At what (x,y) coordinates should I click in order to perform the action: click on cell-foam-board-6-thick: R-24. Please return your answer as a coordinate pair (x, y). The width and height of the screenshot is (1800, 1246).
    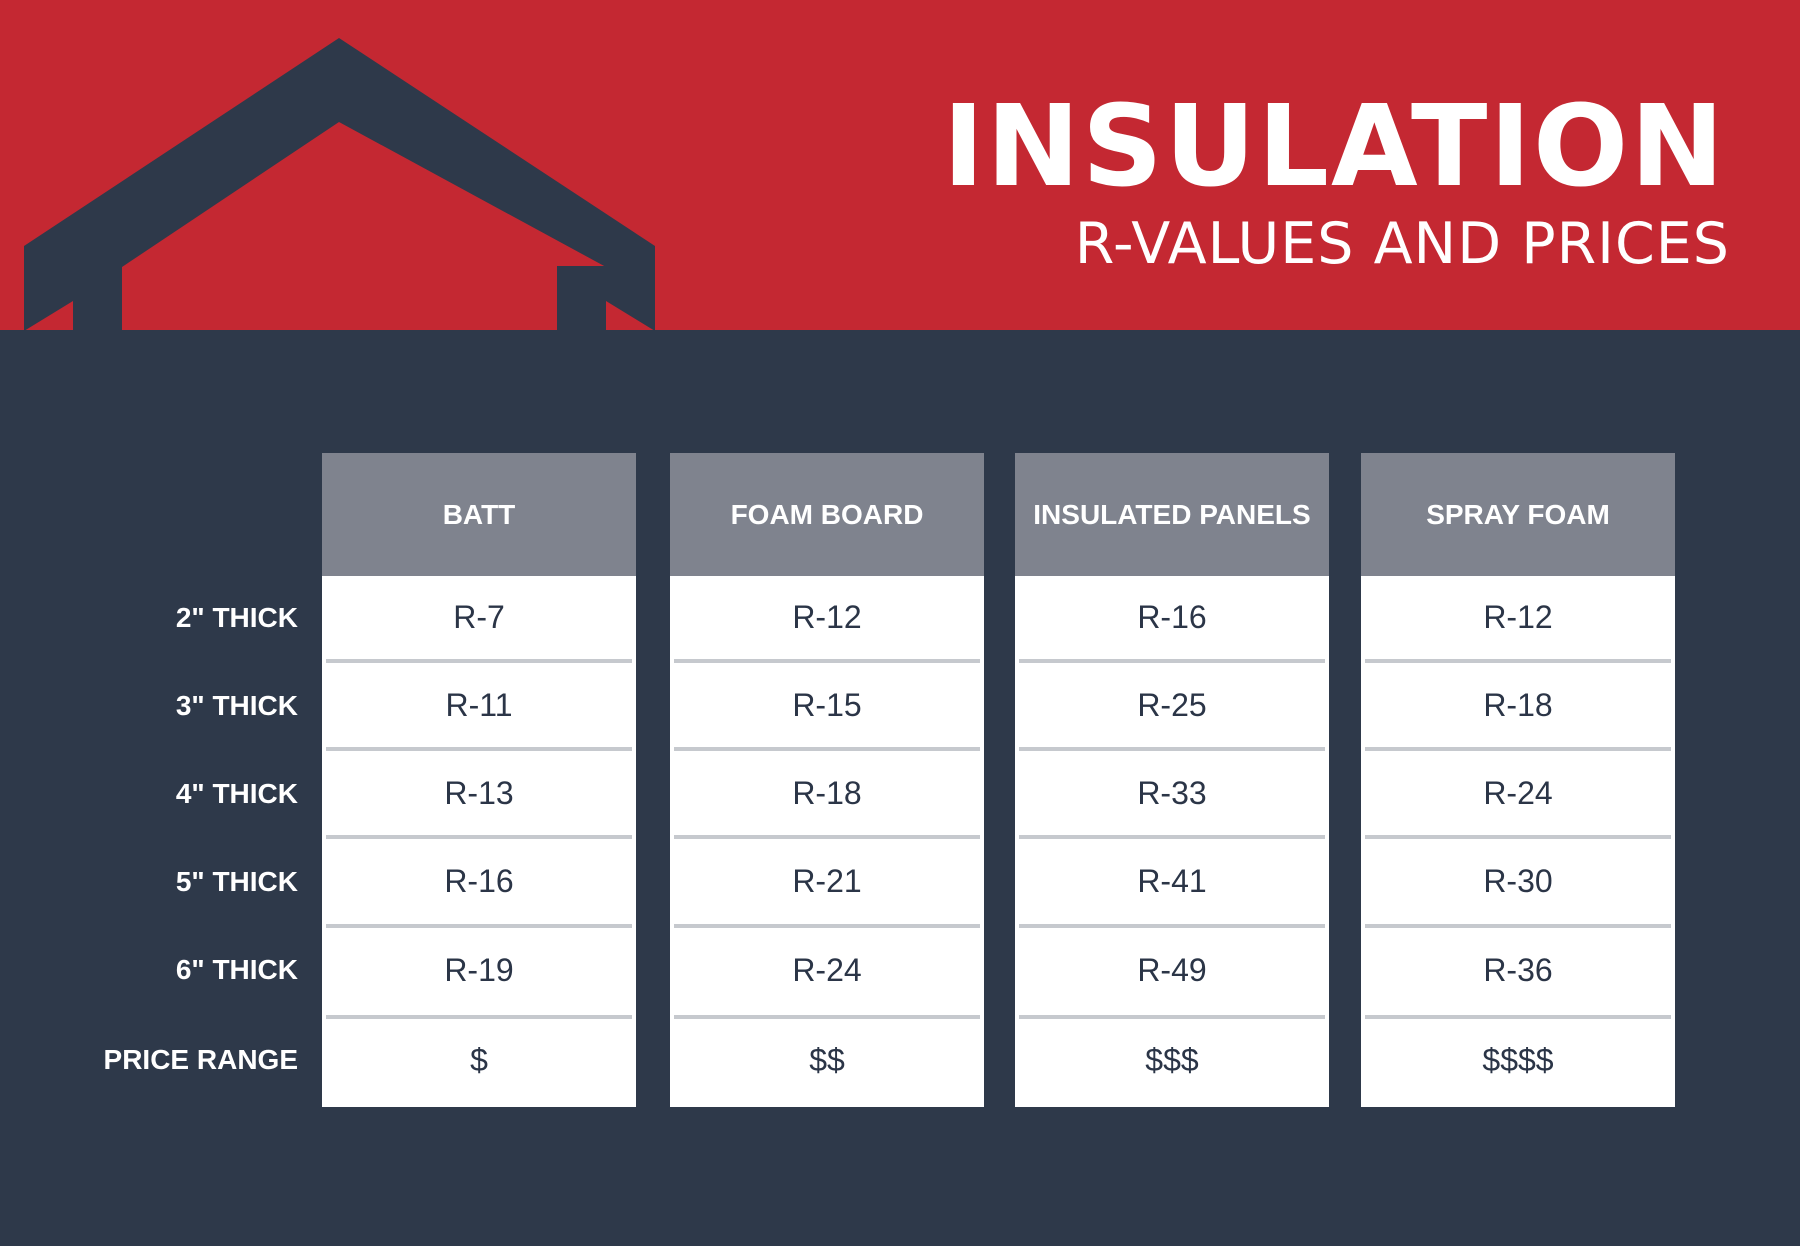
    Looking at the image, I should click on (827, 970).